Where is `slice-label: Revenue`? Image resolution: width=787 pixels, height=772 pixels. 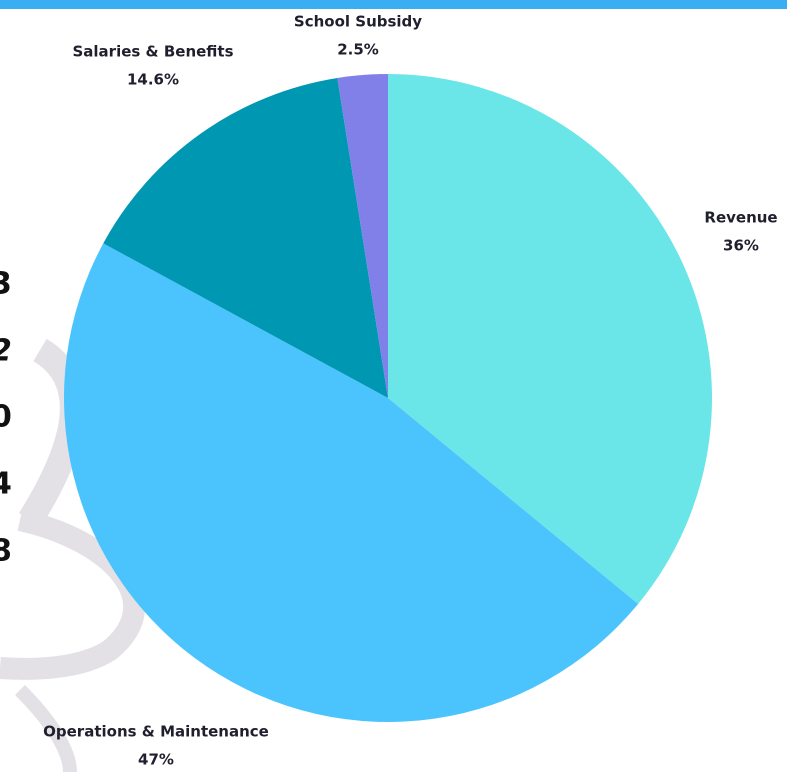
slice-label: Revenue is located at coordinates (740, 218).